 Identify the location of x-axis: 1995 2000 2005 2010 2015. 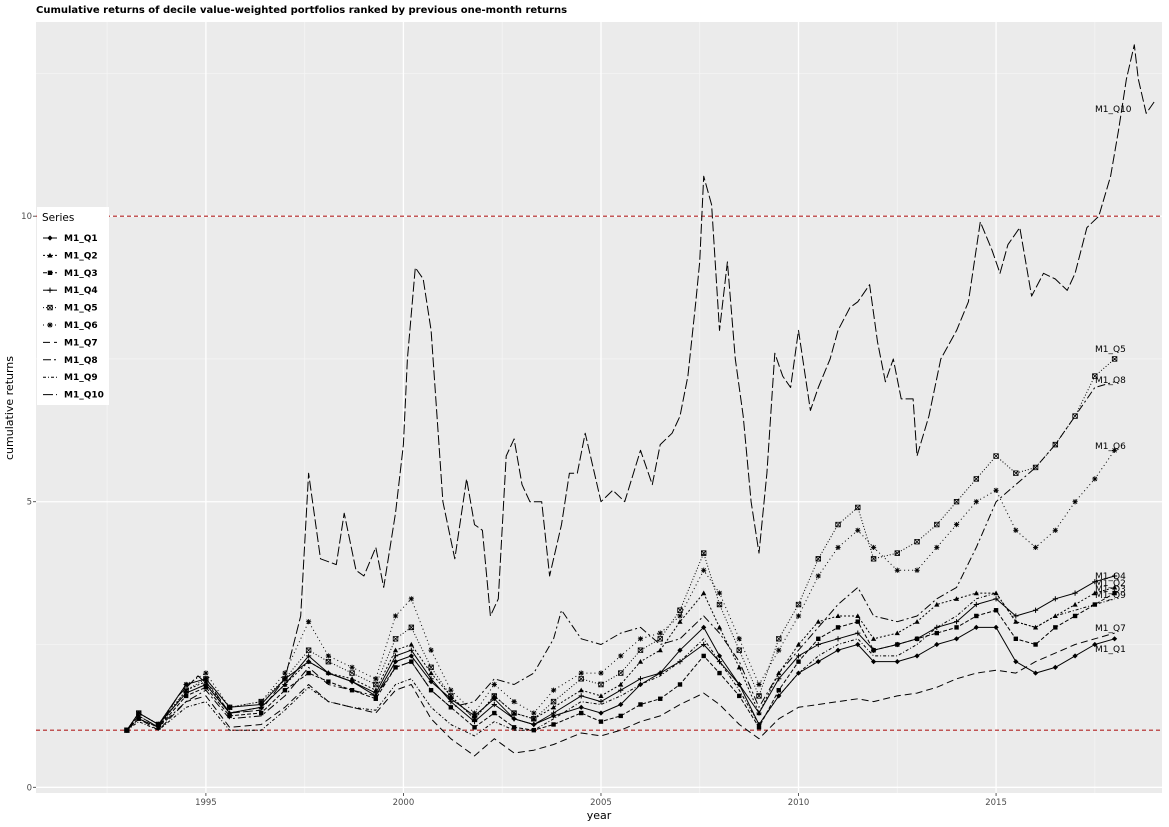
(601, 800).